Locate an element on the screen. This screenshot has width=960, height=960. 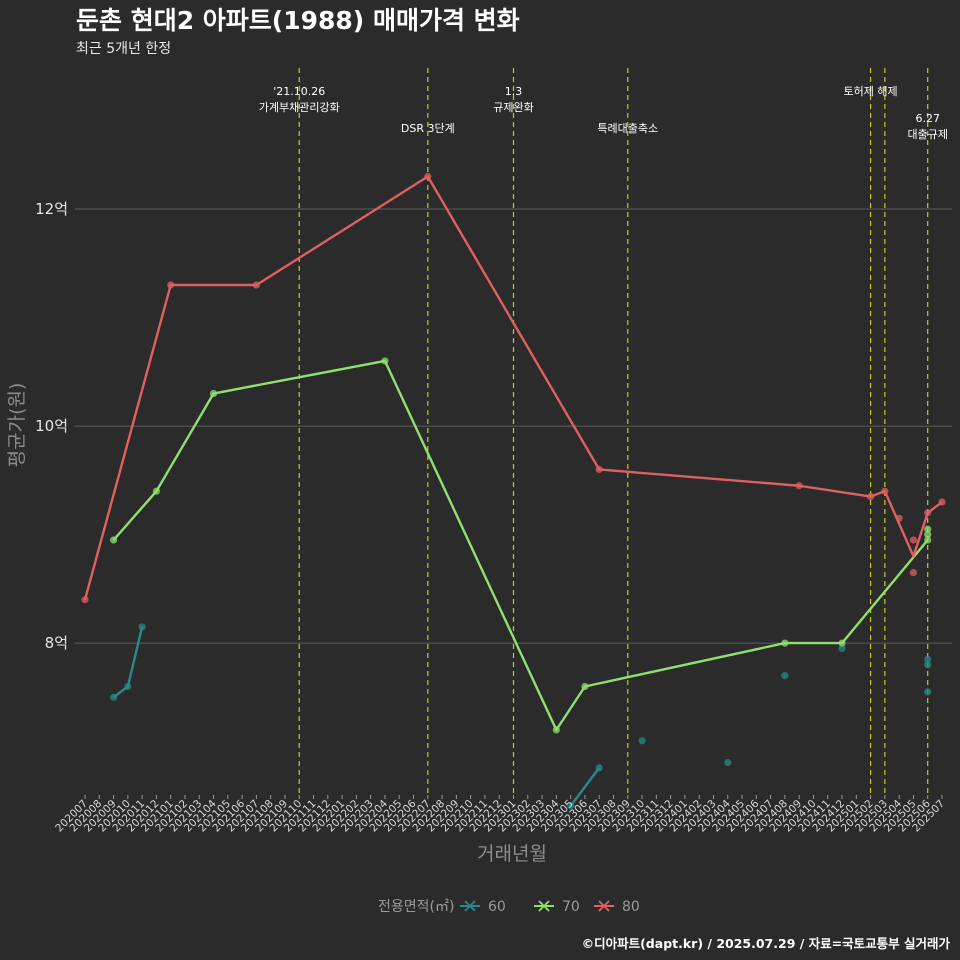
event-label: 1.3 is located at coordinates (514, 91).